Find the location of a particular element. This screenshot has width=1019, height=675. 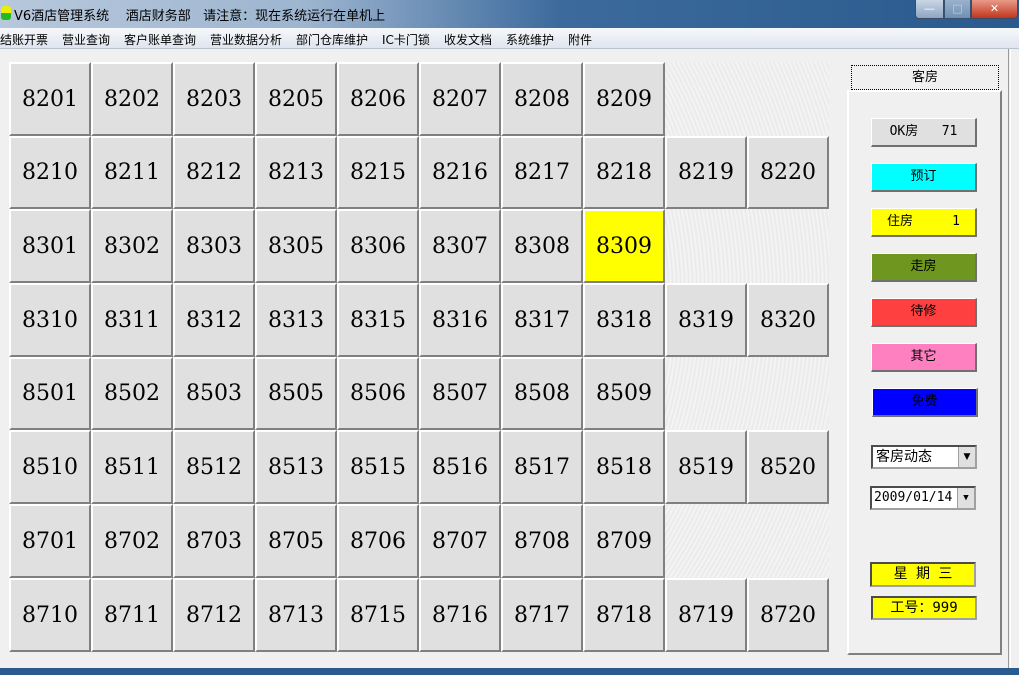

room-8208: 8208 is located at coordinates (542, 99).